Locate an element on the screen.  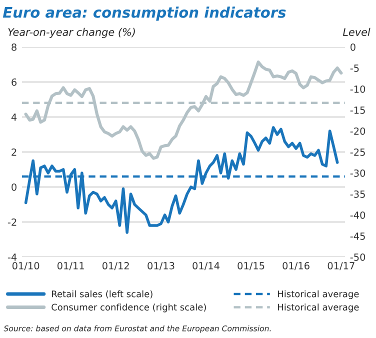
legend-label: Consumer confidence (right scale) is located at coordinates (129, 308).